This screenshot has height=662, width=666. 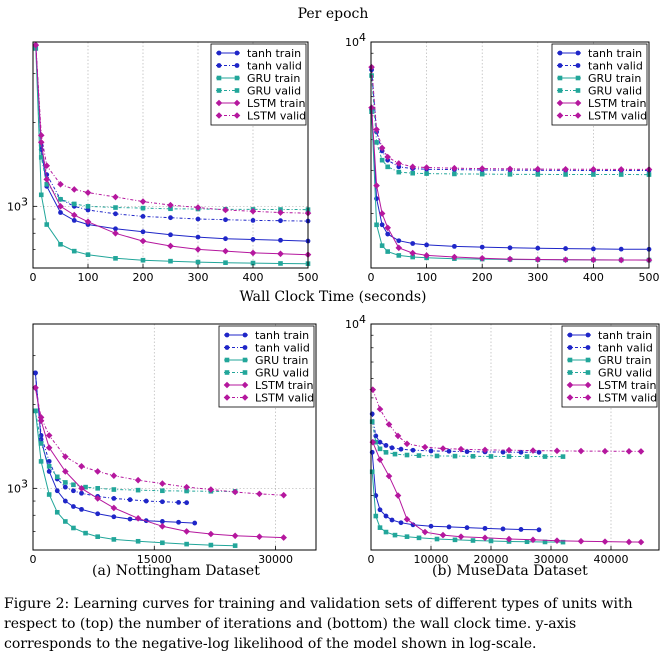 I want to click on legend-entry: GRU valid, so click(x=282, y=372).